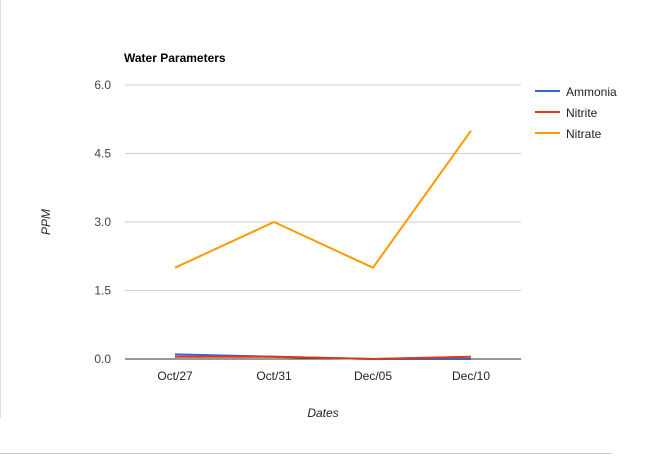  Describe the element at coordinates (322, 413) in the screenshot. I see `x-axis-title: Dates` at that location.